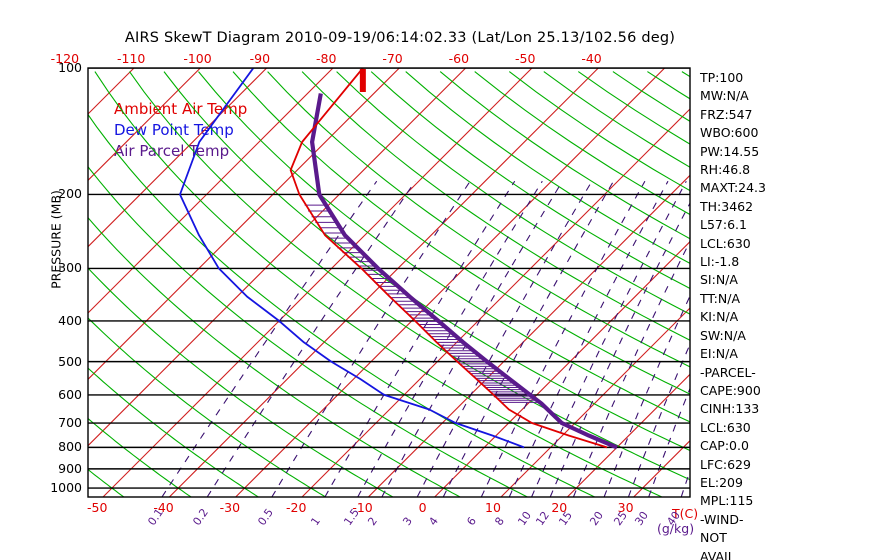  I want to click on parameter-wind: -WIND-, so click(722, 519).